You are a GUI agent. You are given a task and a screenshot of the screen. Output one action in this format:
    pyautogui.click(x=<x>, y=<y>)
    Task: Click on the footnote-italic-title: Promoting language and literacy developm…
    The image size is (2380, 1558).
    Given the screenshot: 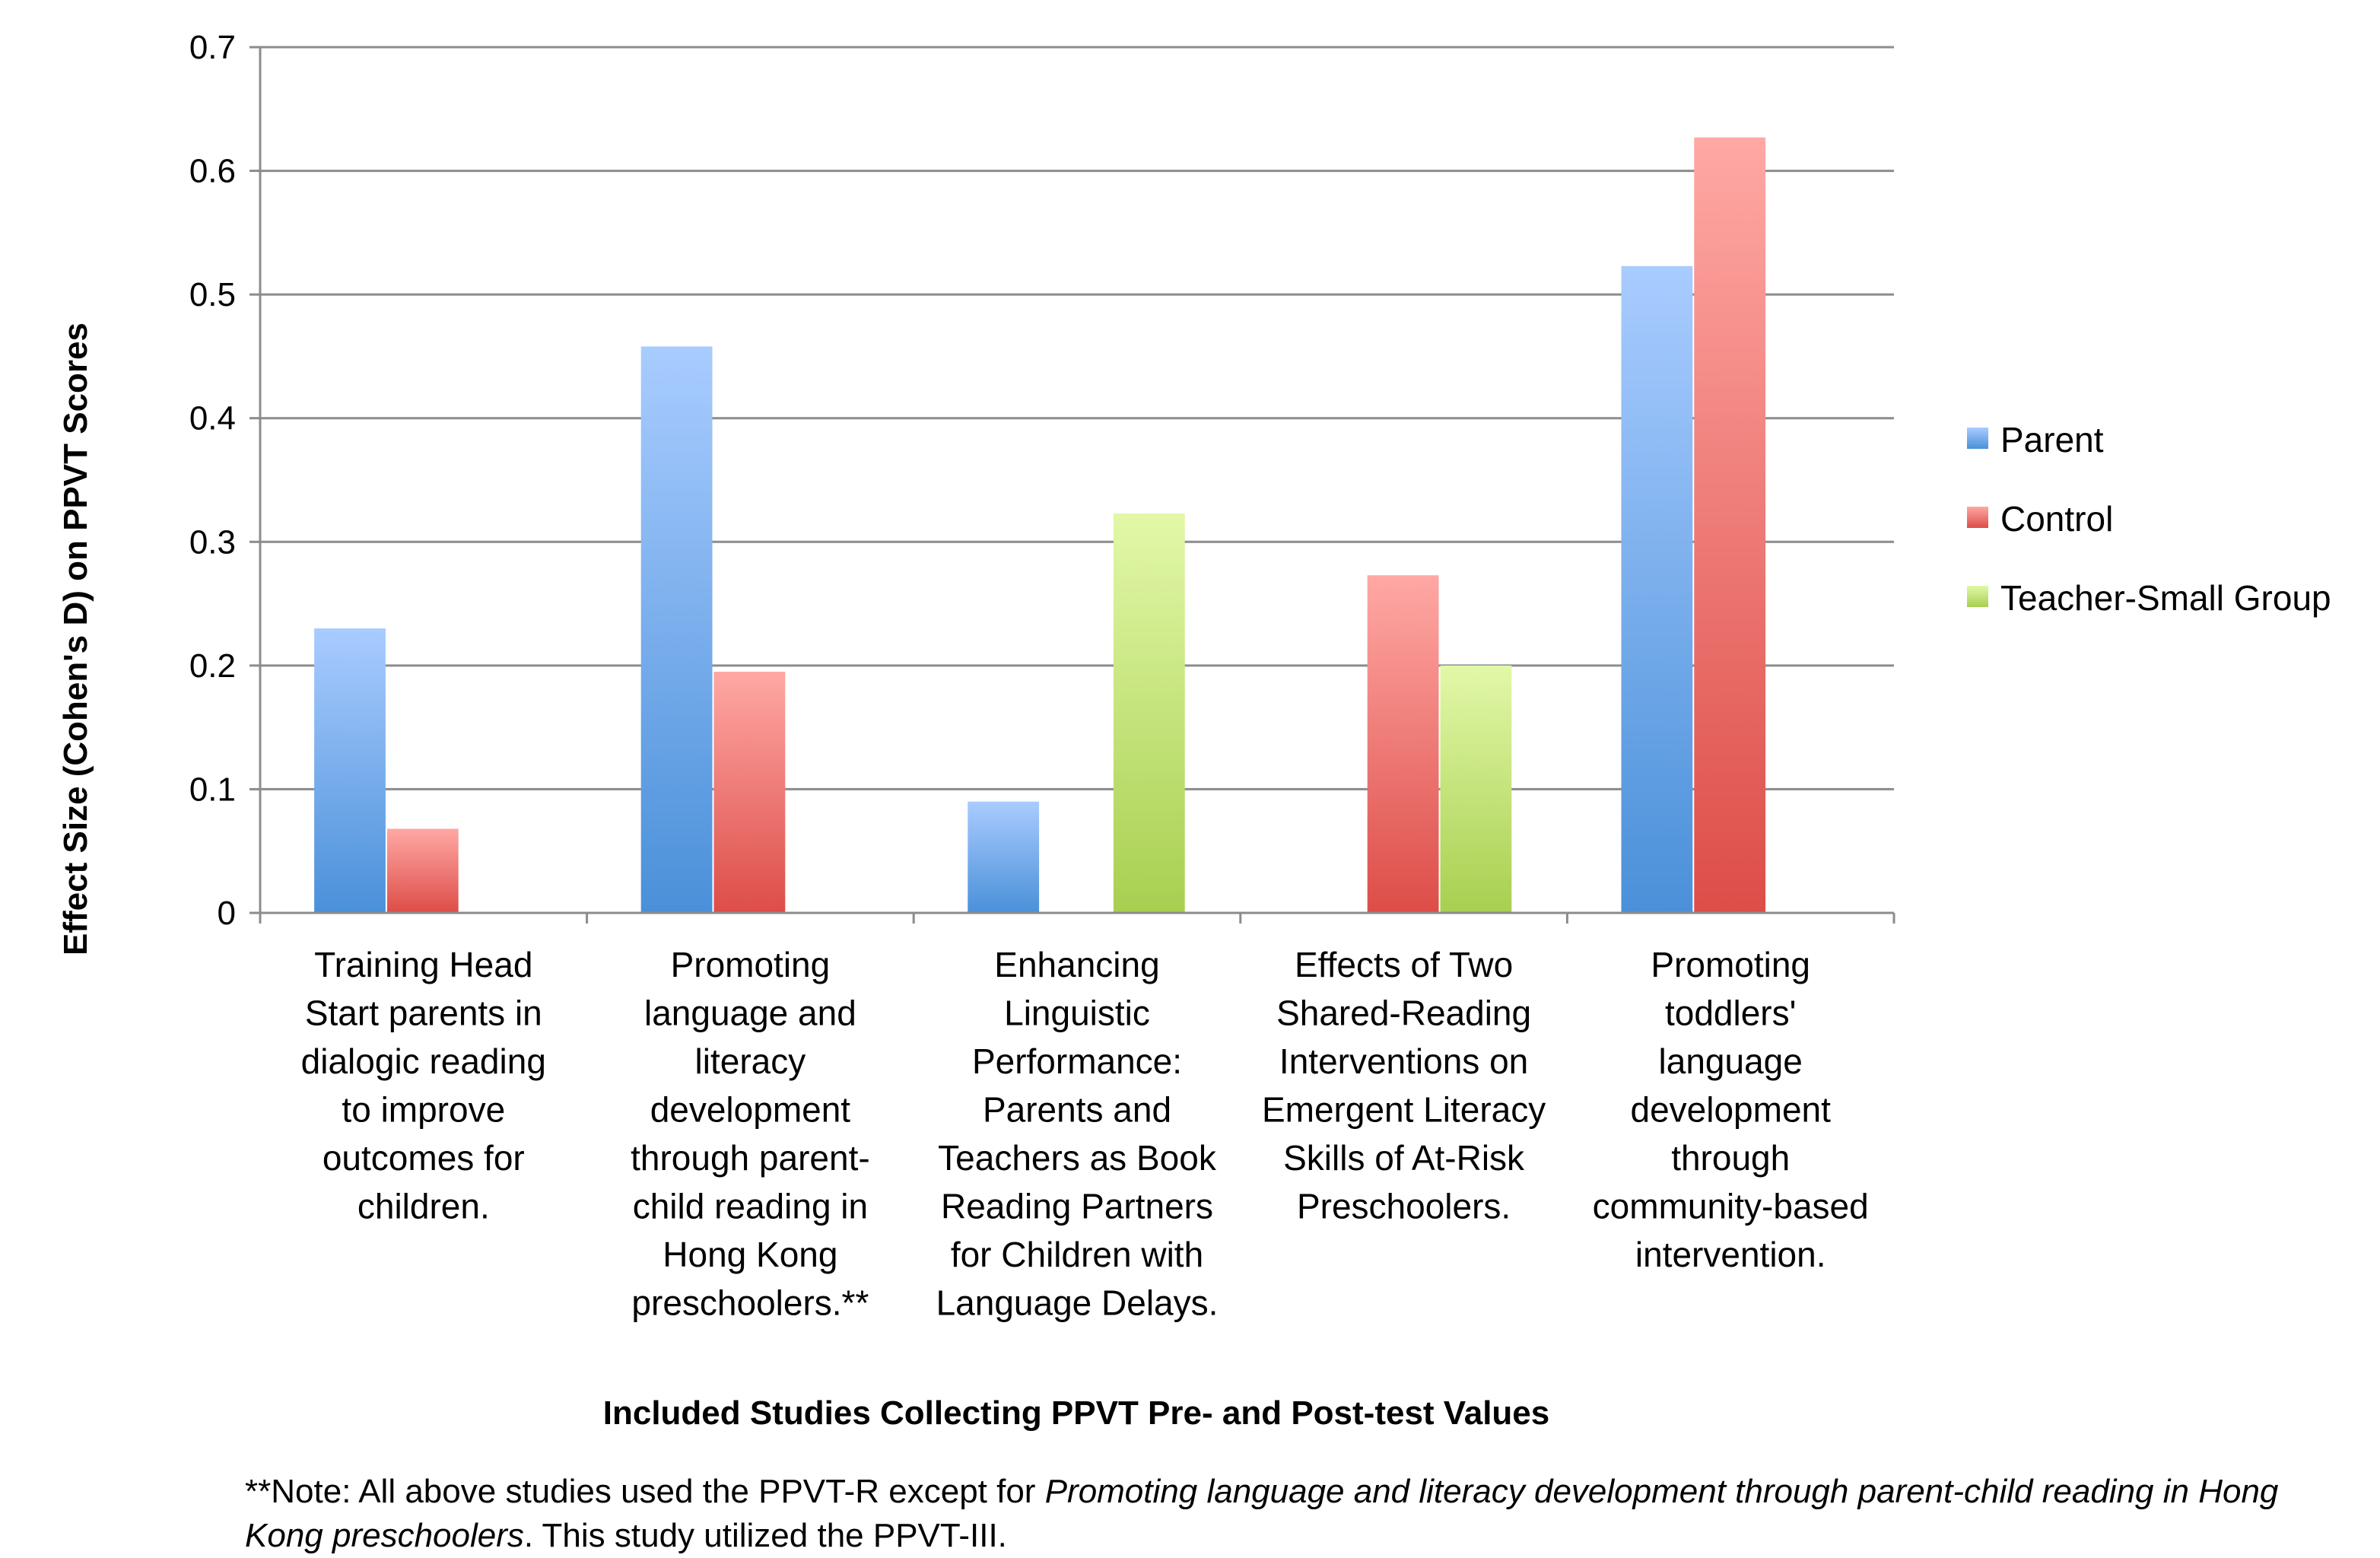 What is the action you would take?
    pyautogui.click(x=1262, y=1513)
    